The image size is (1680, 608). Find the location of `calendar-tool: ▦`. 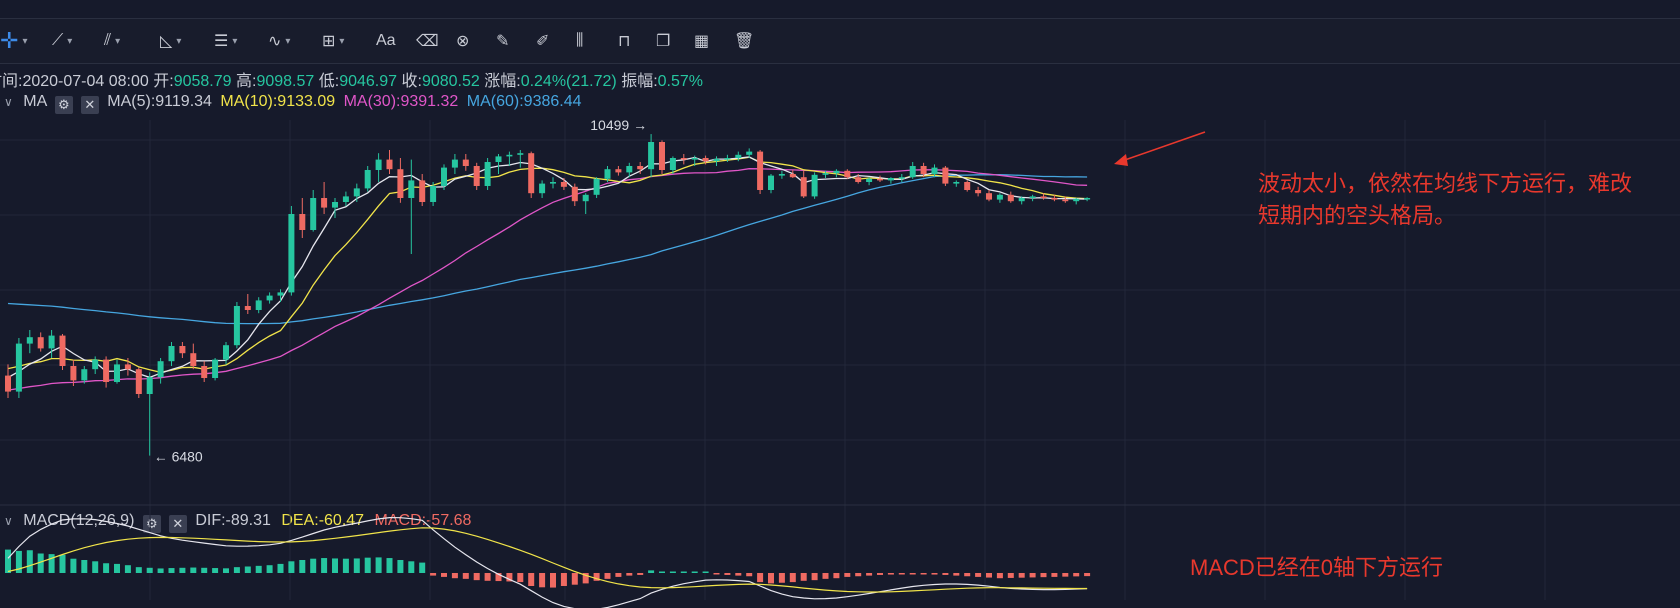

calendar-tool: ▦ is located at coordinates (701, 41).